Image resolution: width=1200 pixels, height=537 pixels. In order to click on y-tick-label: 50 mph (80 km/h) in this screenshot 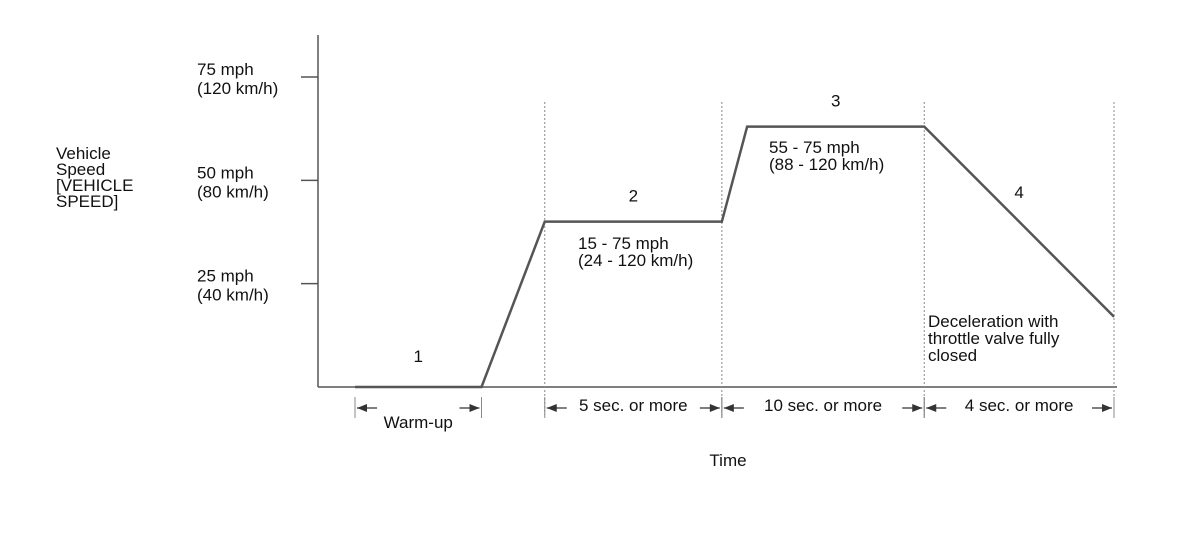, I will do `click(233, 182)`.